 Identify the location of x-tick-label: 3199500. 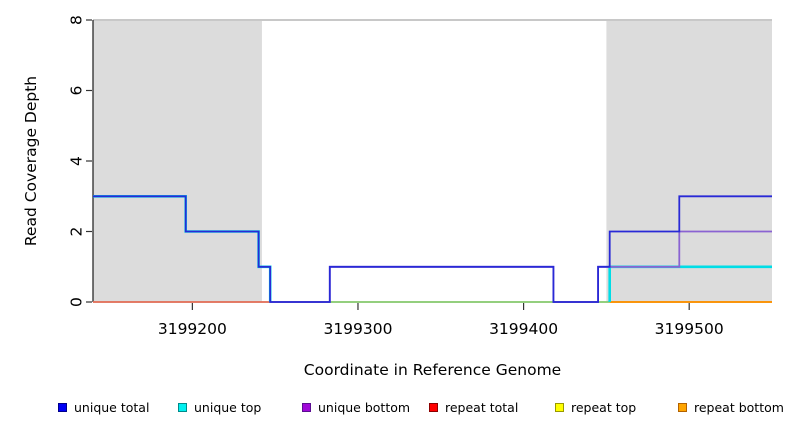
(689, 329).